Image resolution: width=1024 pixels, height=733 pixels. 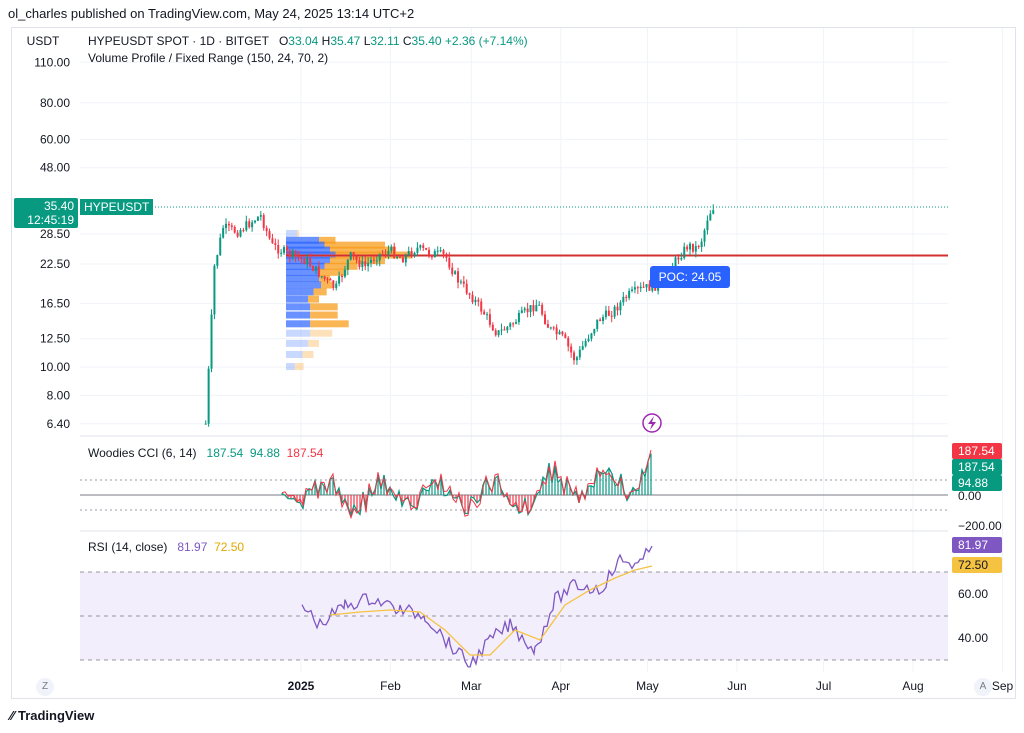 What do you see at coordinates (43, 41) in the screenshot?
I see `currency-button: USDT` at bounding box center [43, 41].